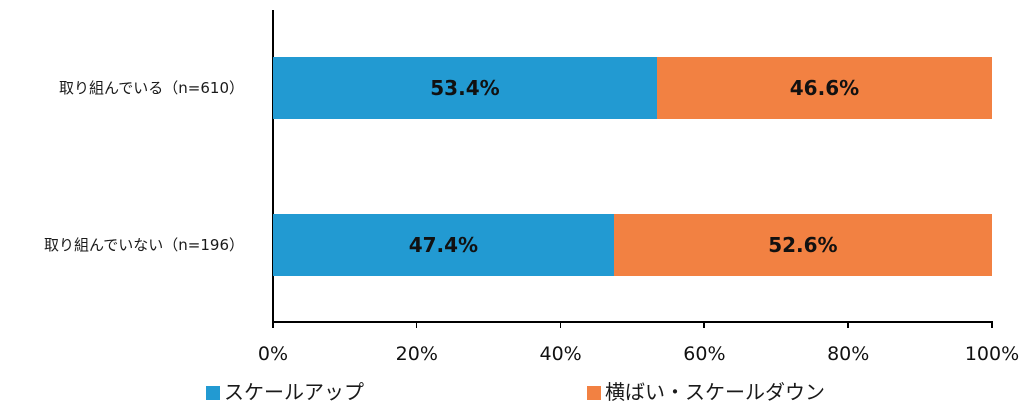 This screenshot has height=405, width=1030. I want to click on bar-row-1: 47.4% 52.6%, so click(632, 245).